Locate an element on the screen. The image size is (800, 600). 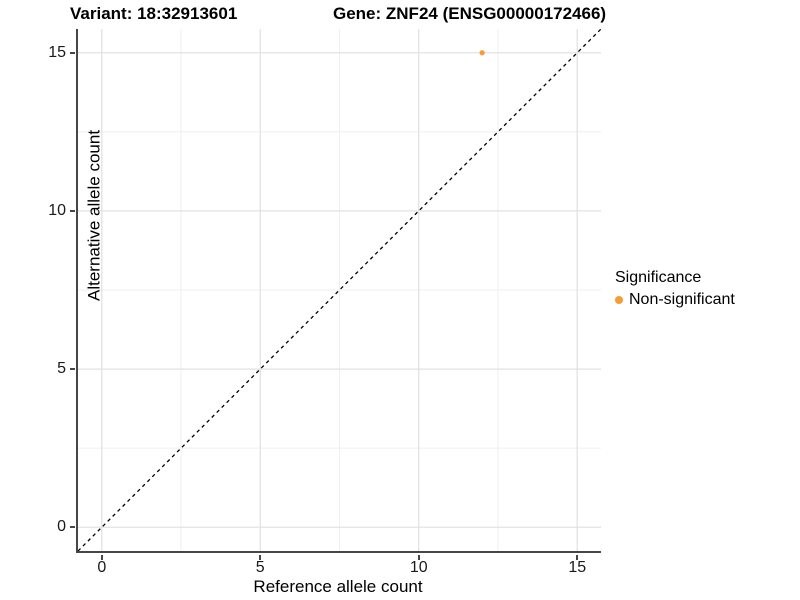
y-tick-label: 0 is located at coordinates (61, 527).